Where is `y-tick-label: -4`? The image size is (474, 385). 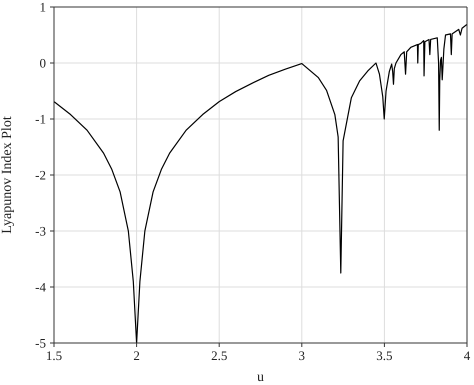
y-tick-label: -4 is located at coordinates (40, 287).